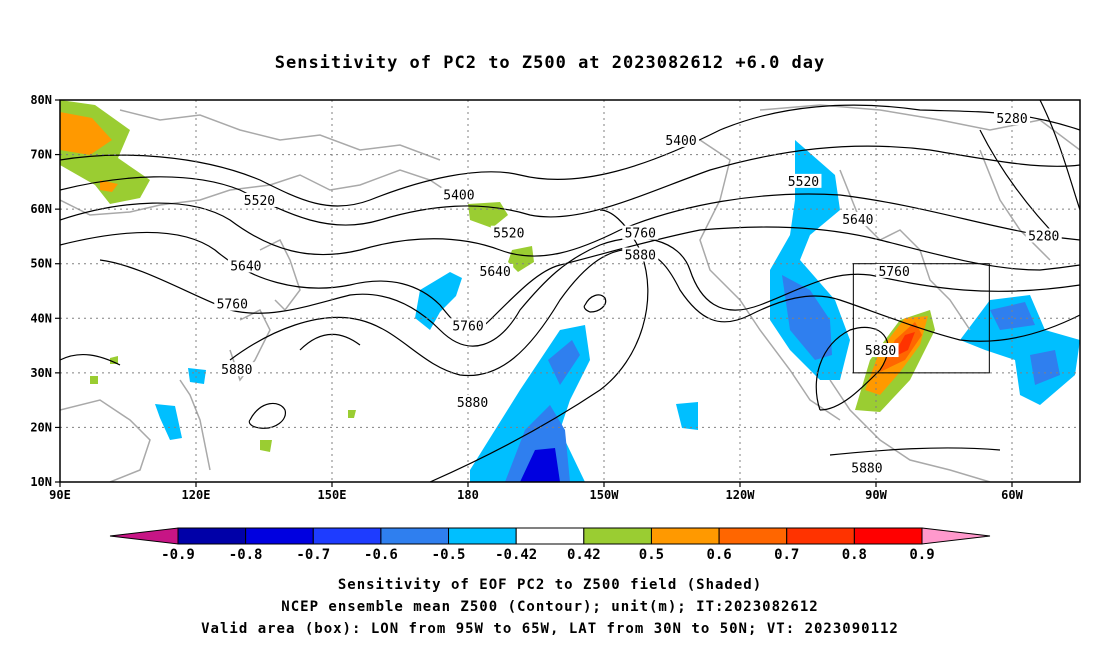  Describe the element at coordinates (438, 301) in the screenshot. I see `shade-blue-north-pacific` at that location.